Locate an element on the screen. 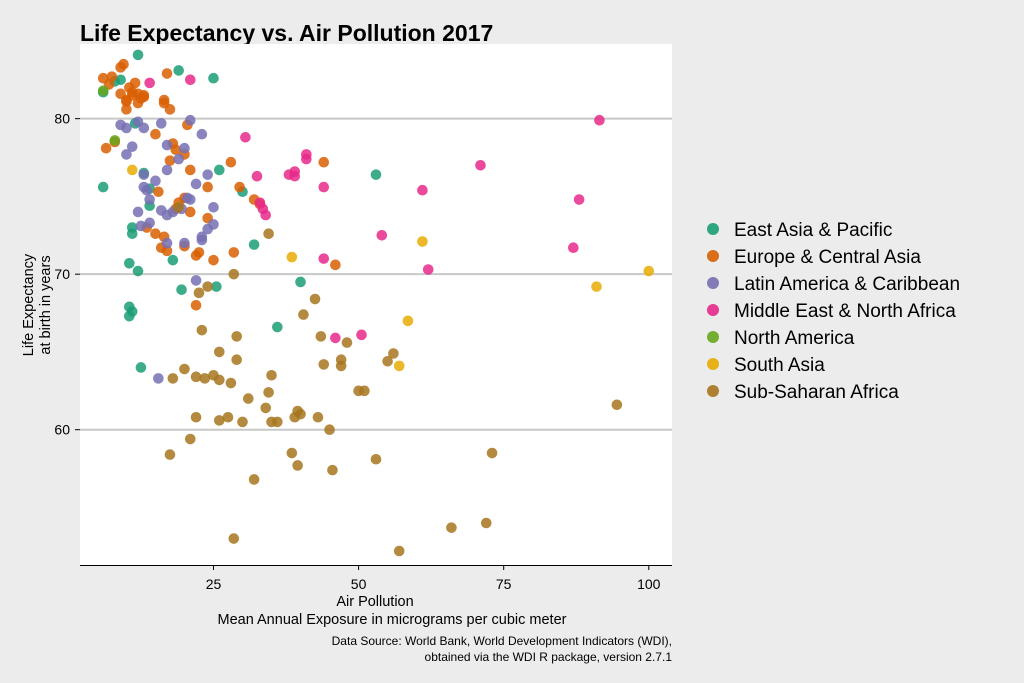  legend-marker-europe-central-asia is located at coordinates (713, 256).